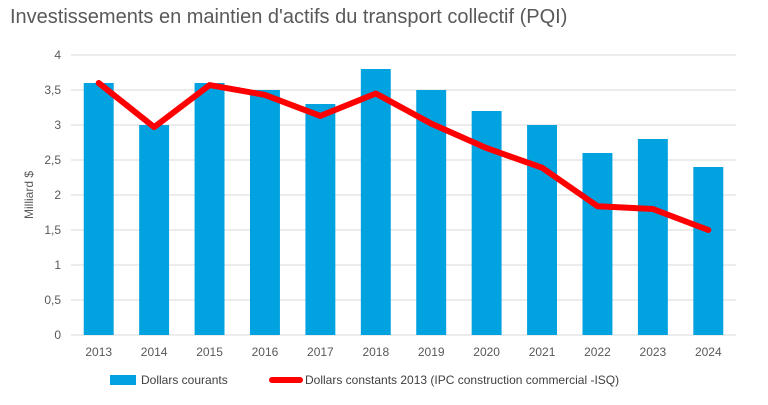  Describe the element at coordinates (52, 90) in the screenshot. I see `y-tick-label: 3,5` at that location.